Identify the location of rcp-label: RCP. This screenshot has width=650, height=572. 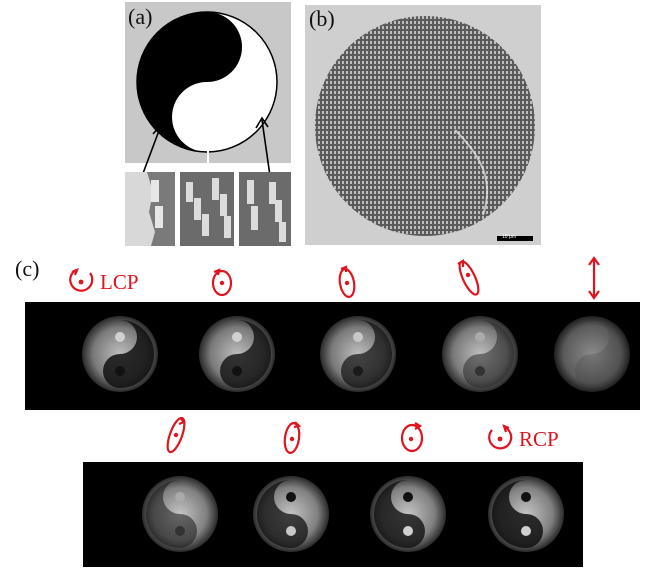
(539, 439).